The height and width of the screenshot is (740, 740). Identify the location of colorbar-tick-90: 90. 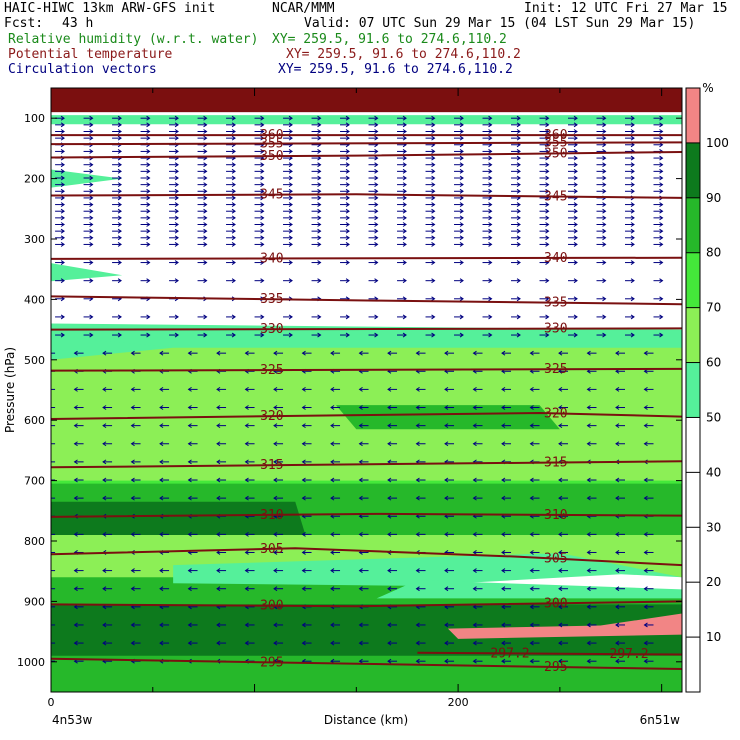
(713, 198).